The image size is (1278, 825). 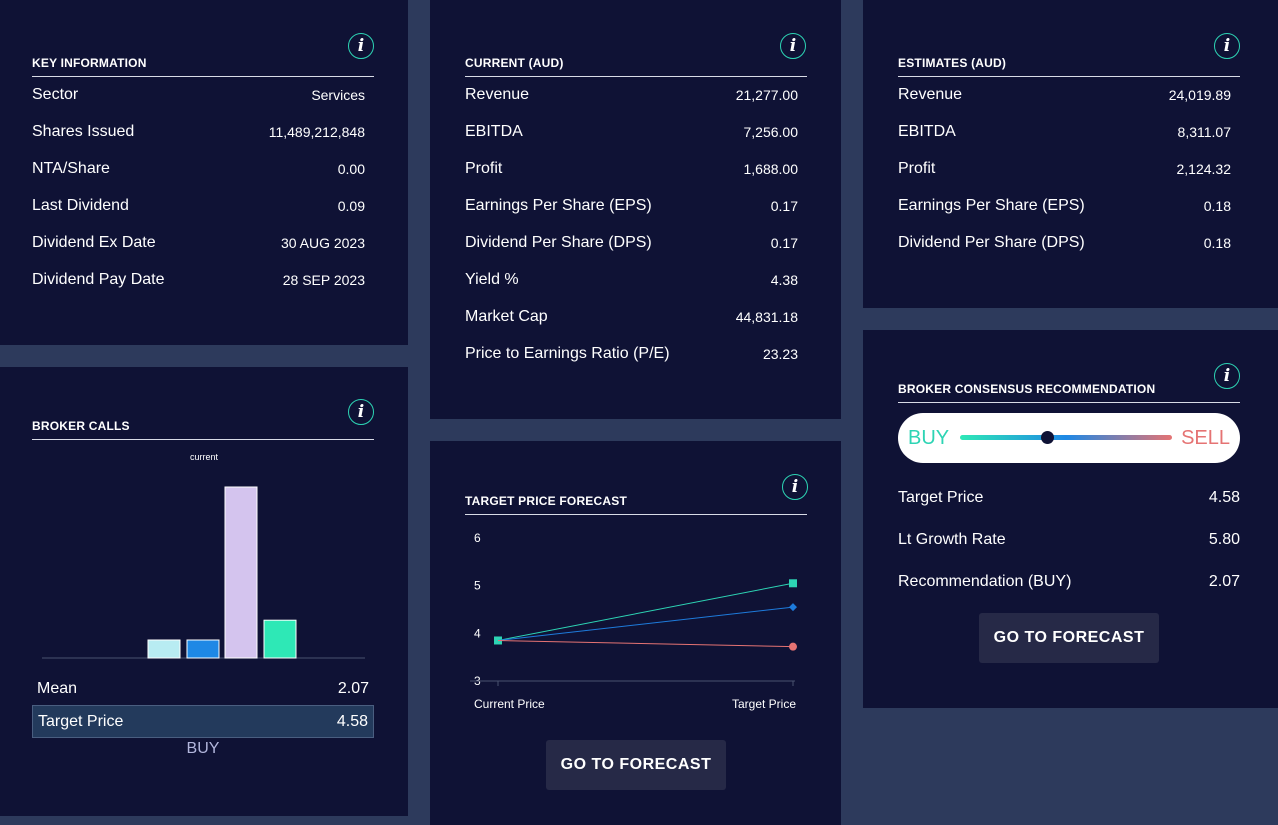 What do you see at coordinates (353, 688) in the screenshot?
I see `mean-value: 2.07` at bounding box center [353, 688].